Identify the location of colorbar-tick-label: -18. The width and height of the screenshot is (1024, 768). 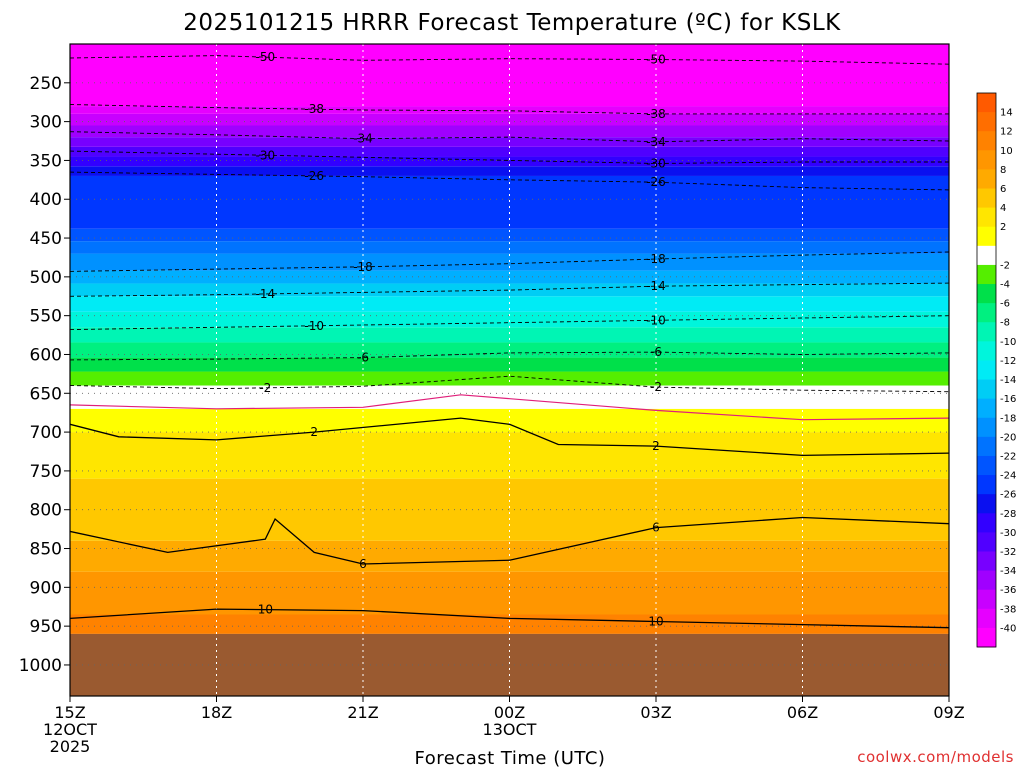
(1008, 418).